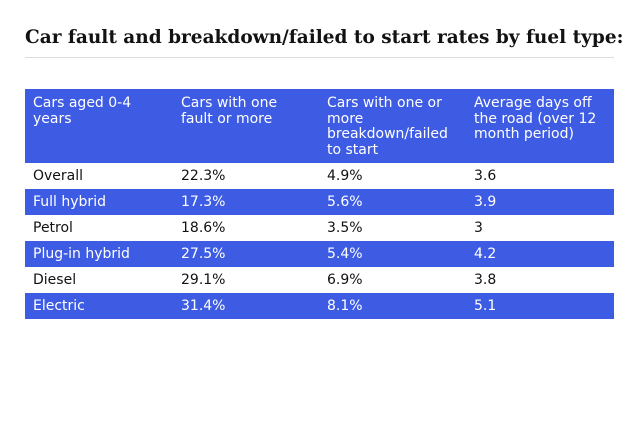  What do you see at coordinates (345, 202) in the screenshot?
I see `breakdown-rate-cell: 5.6%` at bounding box center [345, 202].